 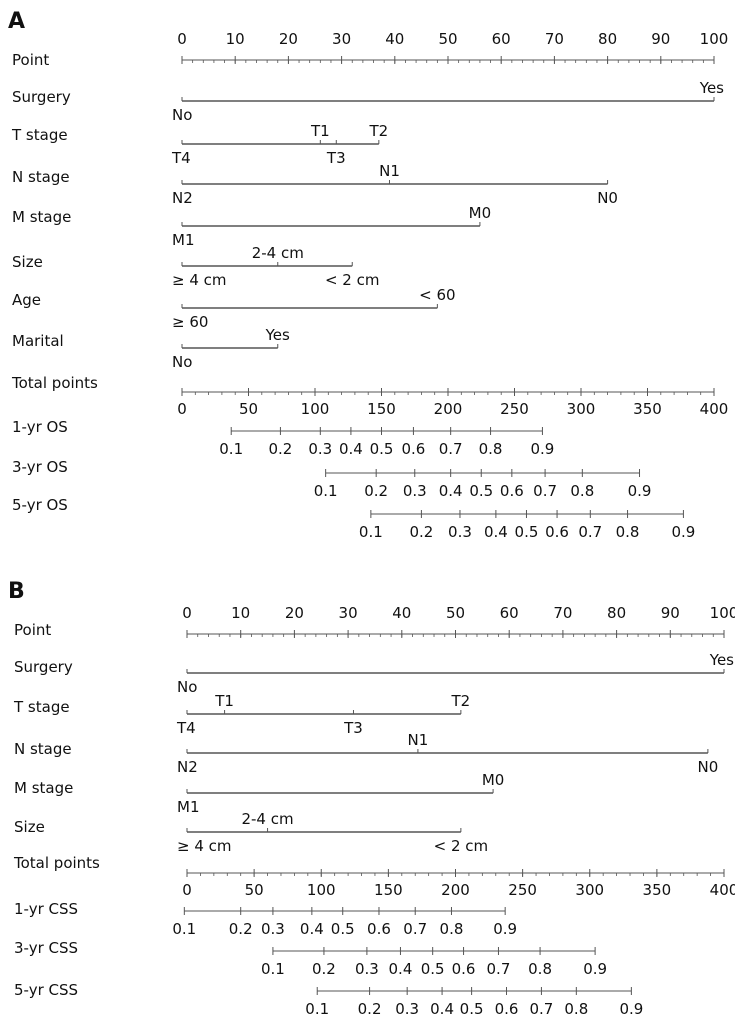 What do you see at coordinates (294, 613) in the screenshot?
I see `tick-label: 20` at bounding box center [294, 613].